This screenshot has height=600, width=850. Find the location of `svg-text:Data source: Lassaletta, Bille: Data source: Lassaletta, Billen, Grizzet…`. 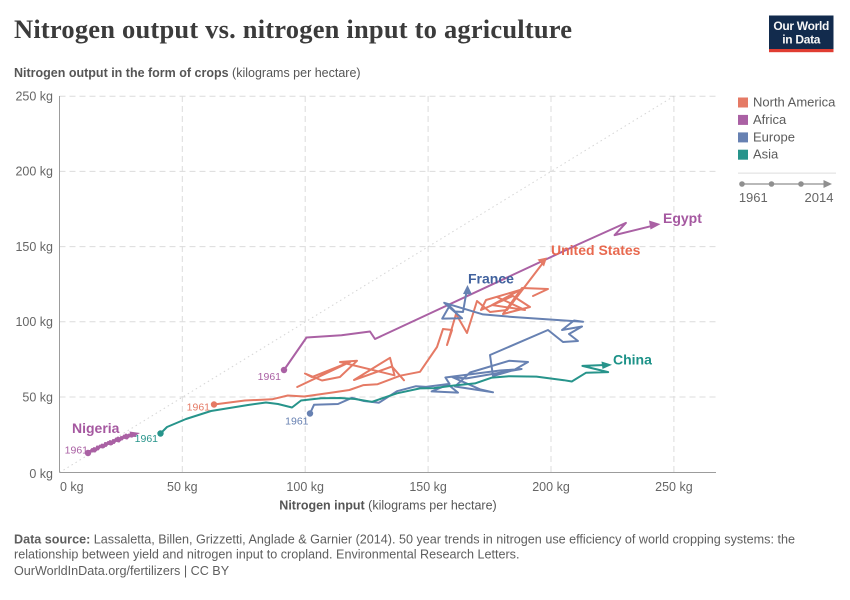

svg-text:Data source: Lassaletta, Bille: Data source: Lassaletta, Billen, Grizzet… is located at coordinates (404, 540).